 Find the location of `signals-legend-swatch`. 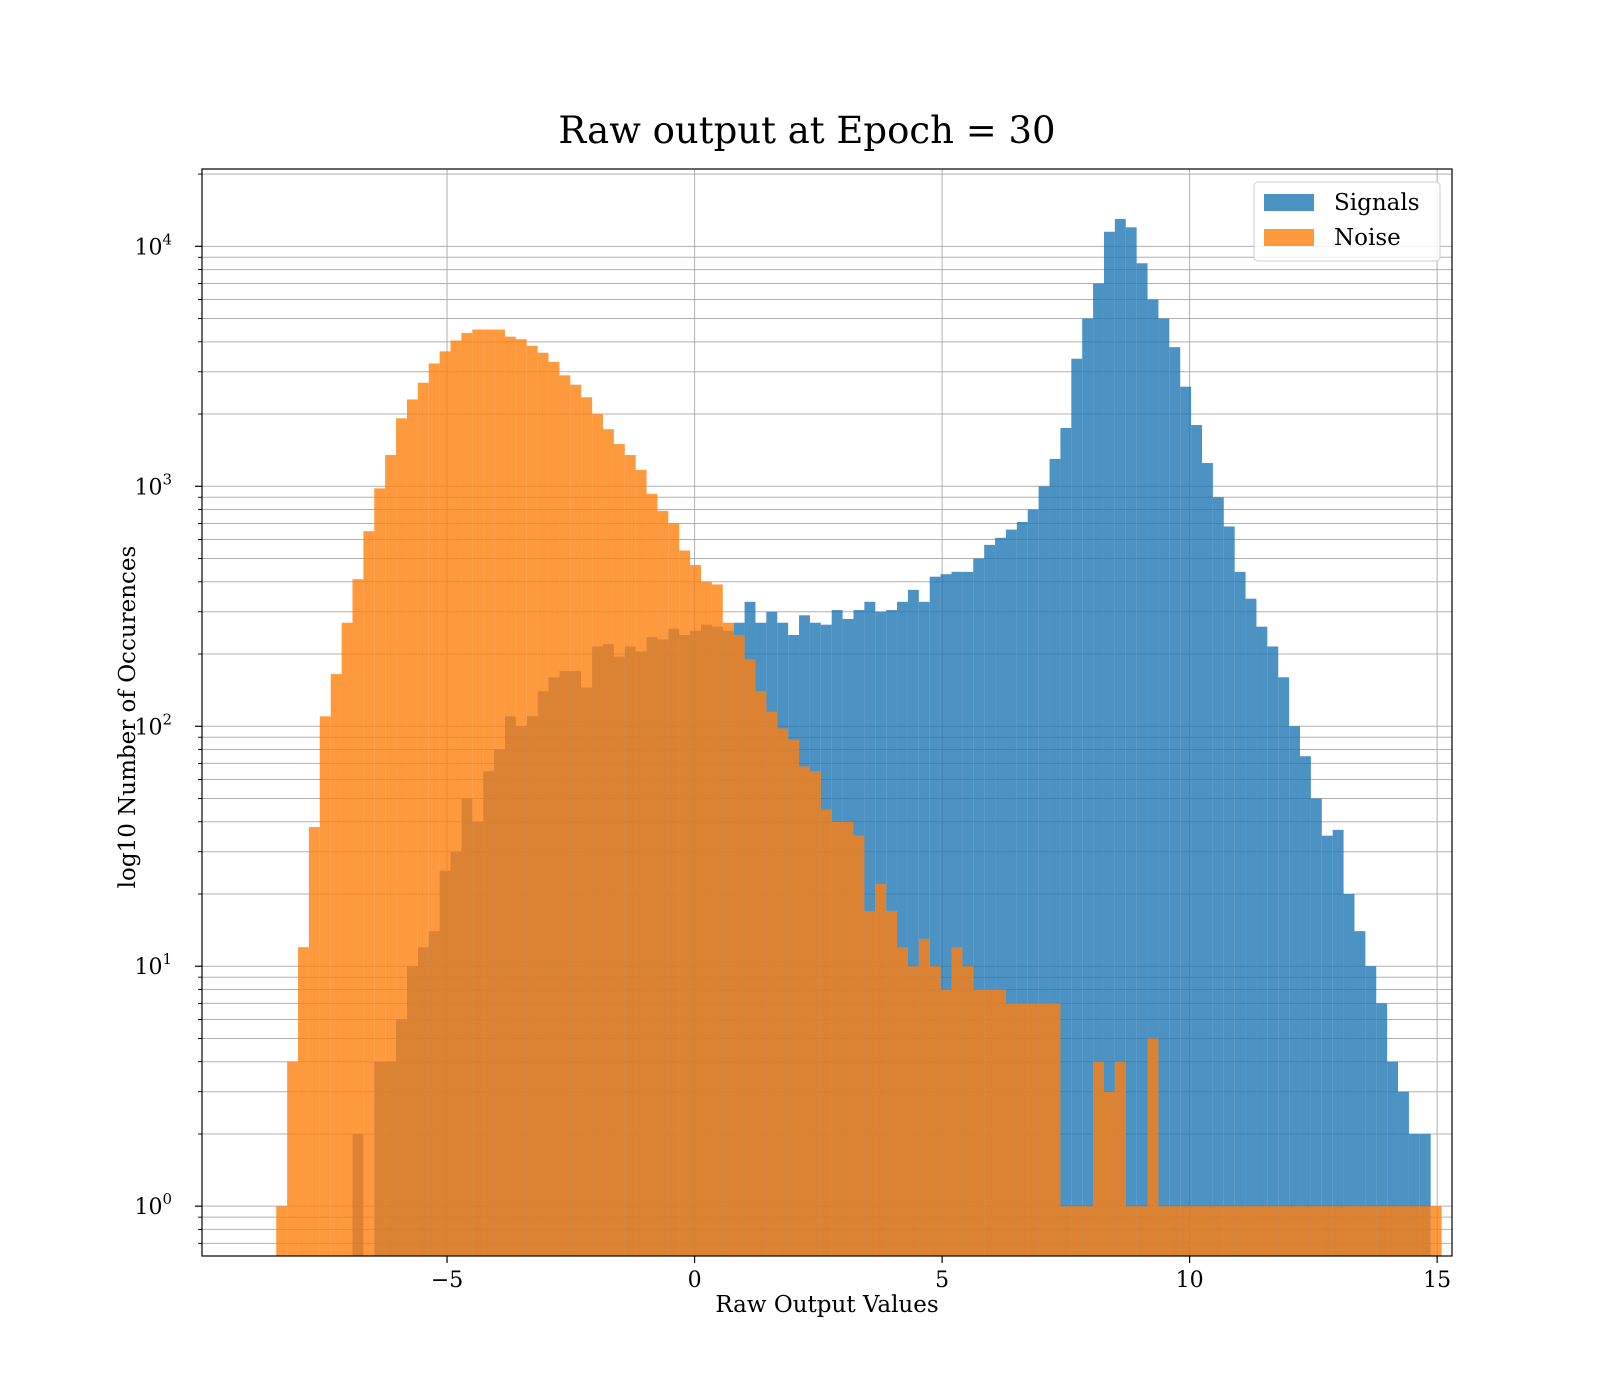

signals-legend-swatch is located at coordinates (1289, 202).